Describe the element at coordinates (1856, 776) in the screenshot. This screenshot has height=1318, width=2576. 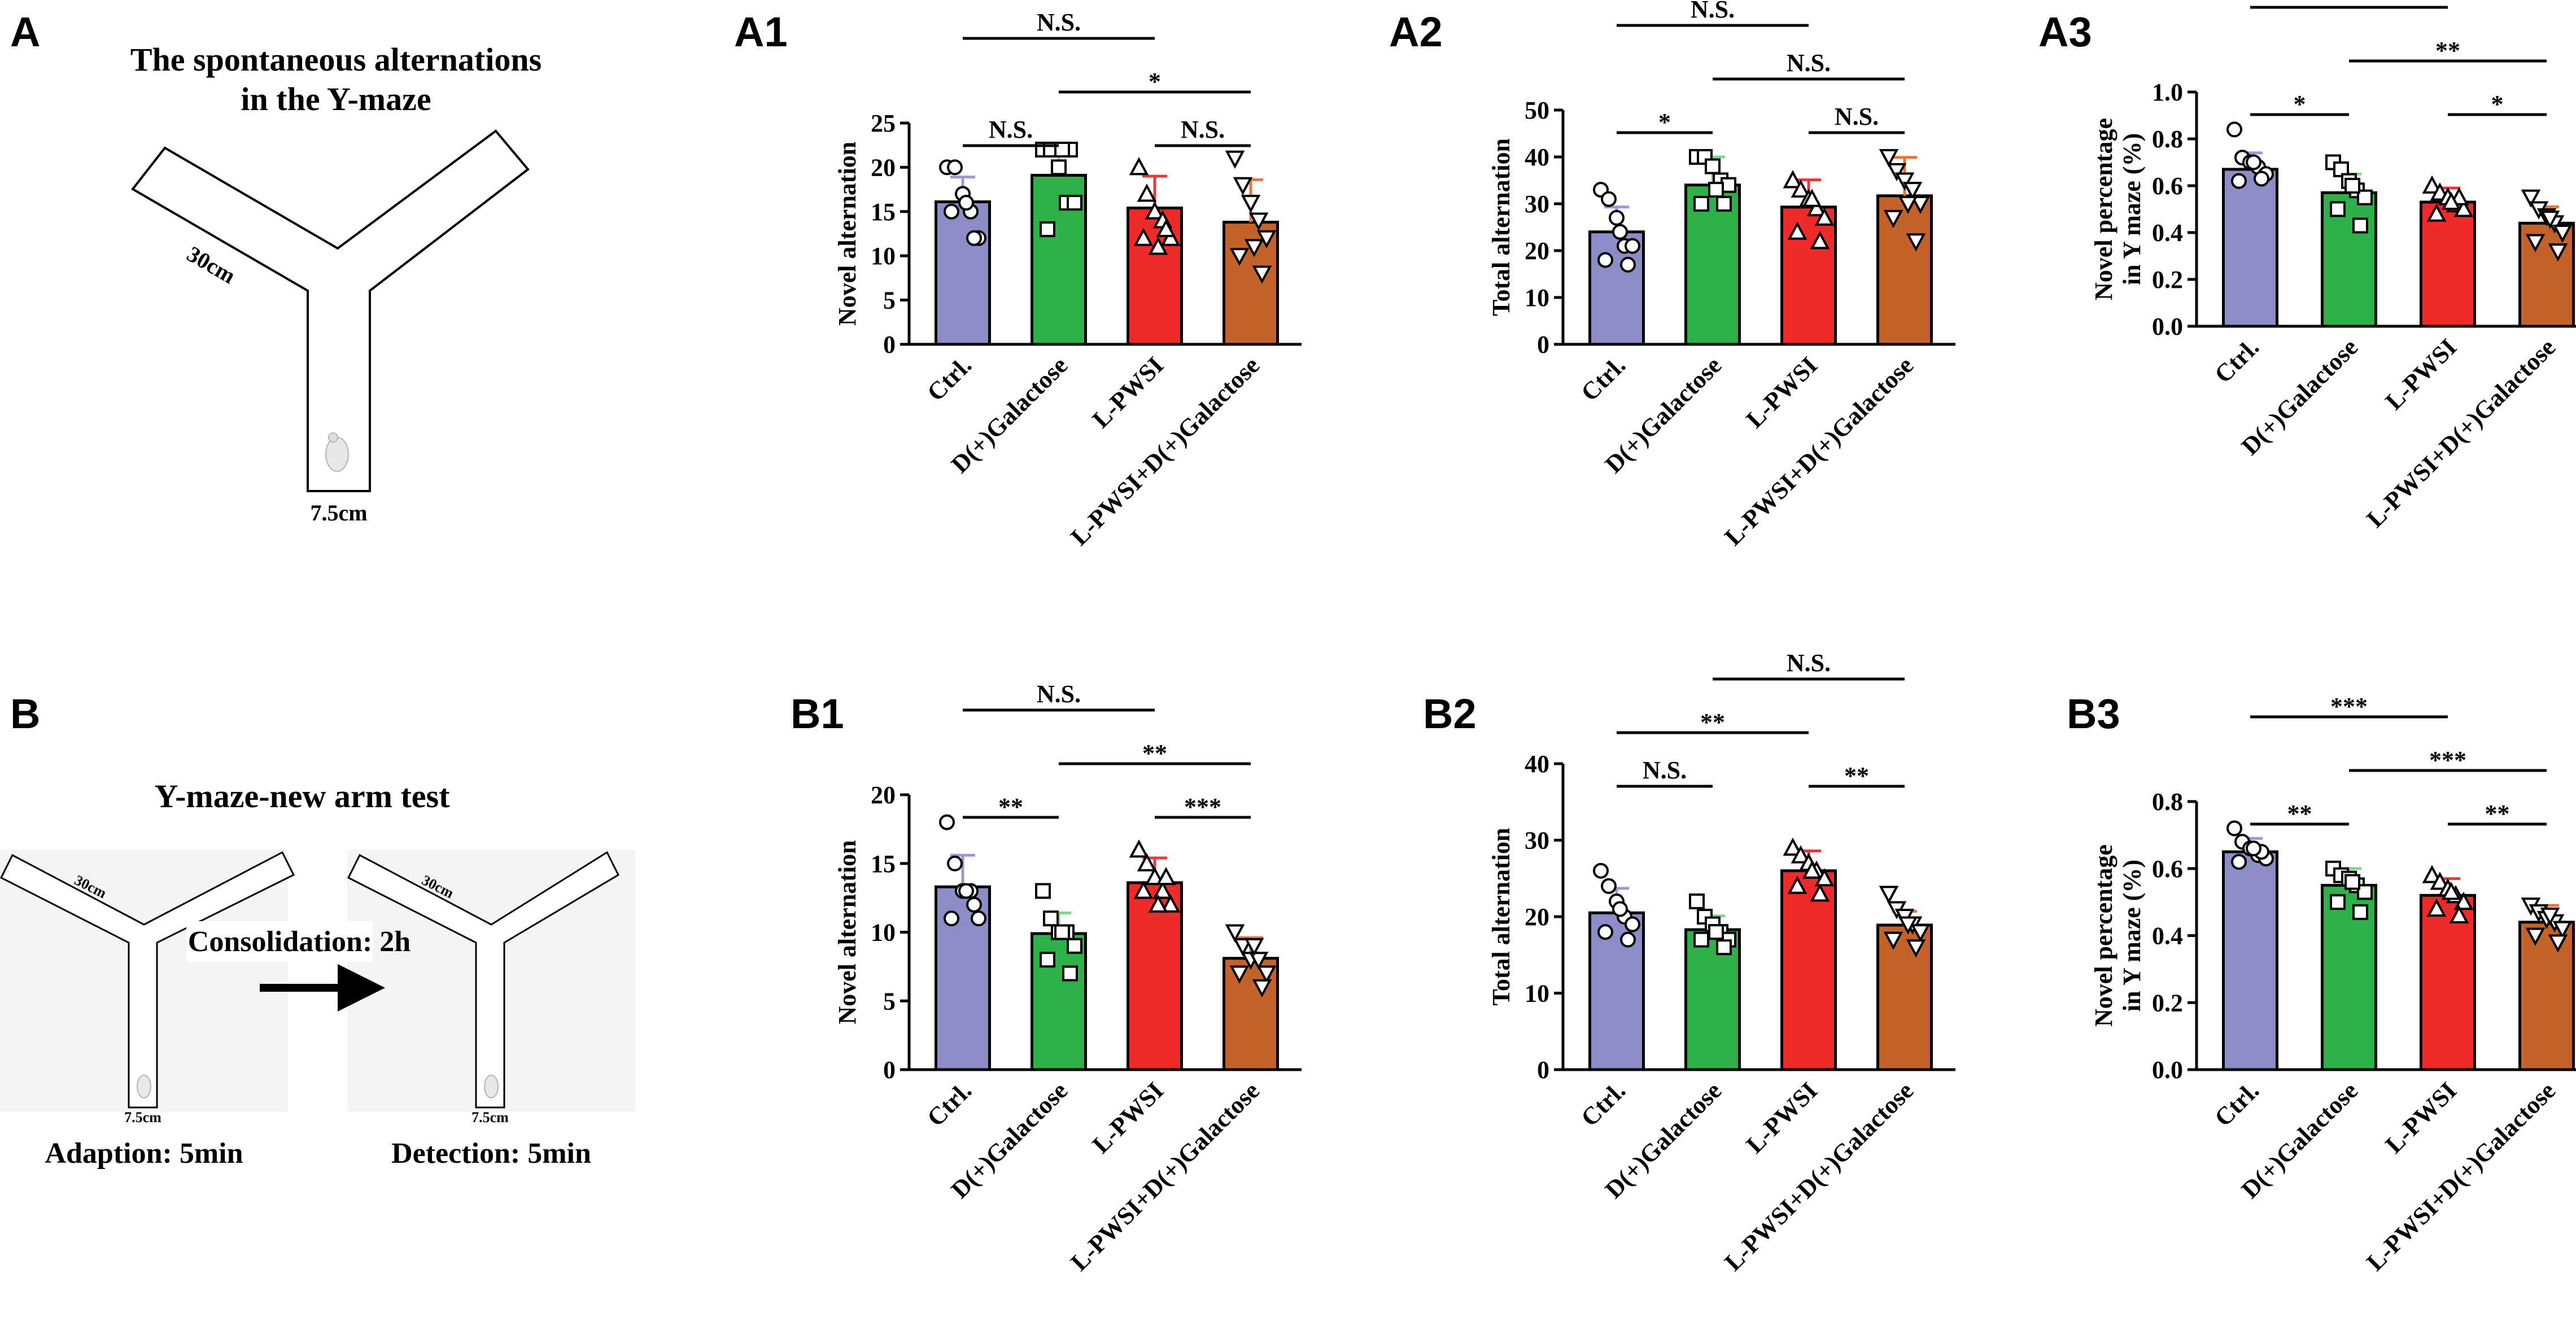
I see `b2-sig-label-3: **` at that location.